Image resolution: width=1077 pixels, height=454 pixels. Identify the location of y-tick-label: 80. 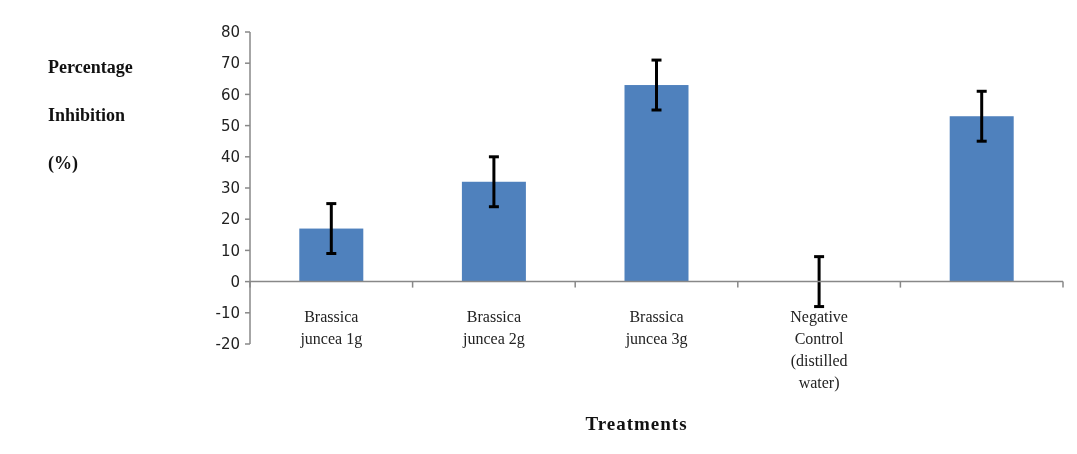
(230, 32).